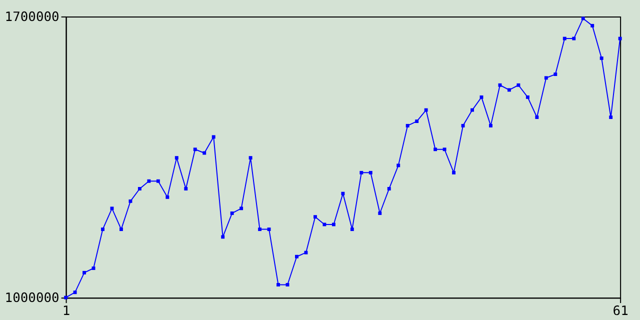  Describe the element at coordinates (66, 312) in the screenshot. I see `x-tick-label: 1` at that location.